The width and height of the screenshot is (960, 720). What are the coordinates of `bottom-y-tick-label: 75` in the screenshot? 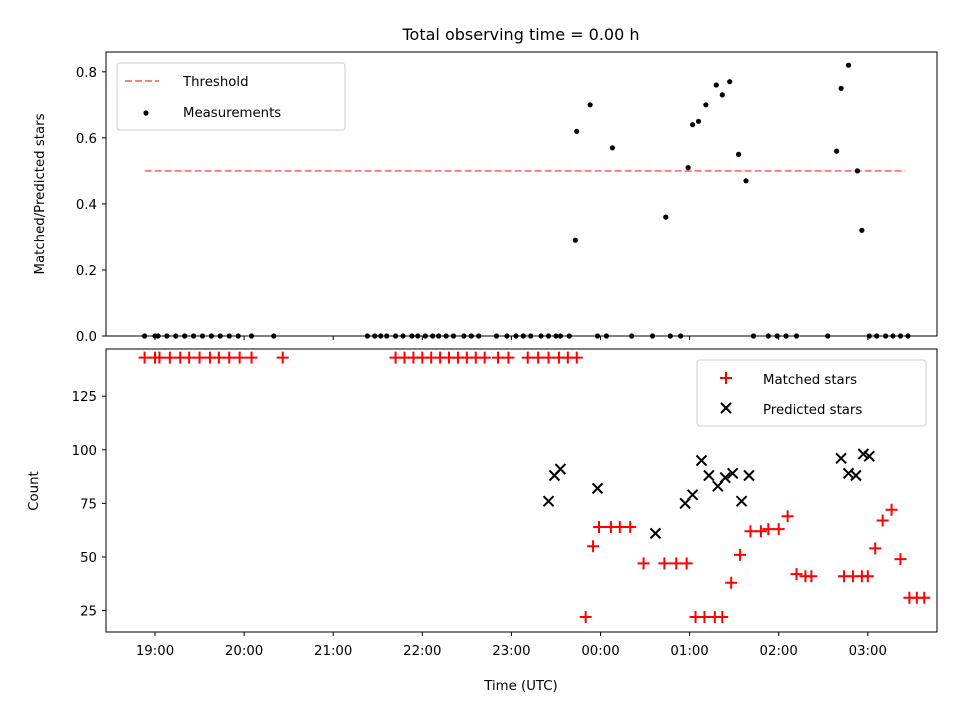 It's located at (88, 504).